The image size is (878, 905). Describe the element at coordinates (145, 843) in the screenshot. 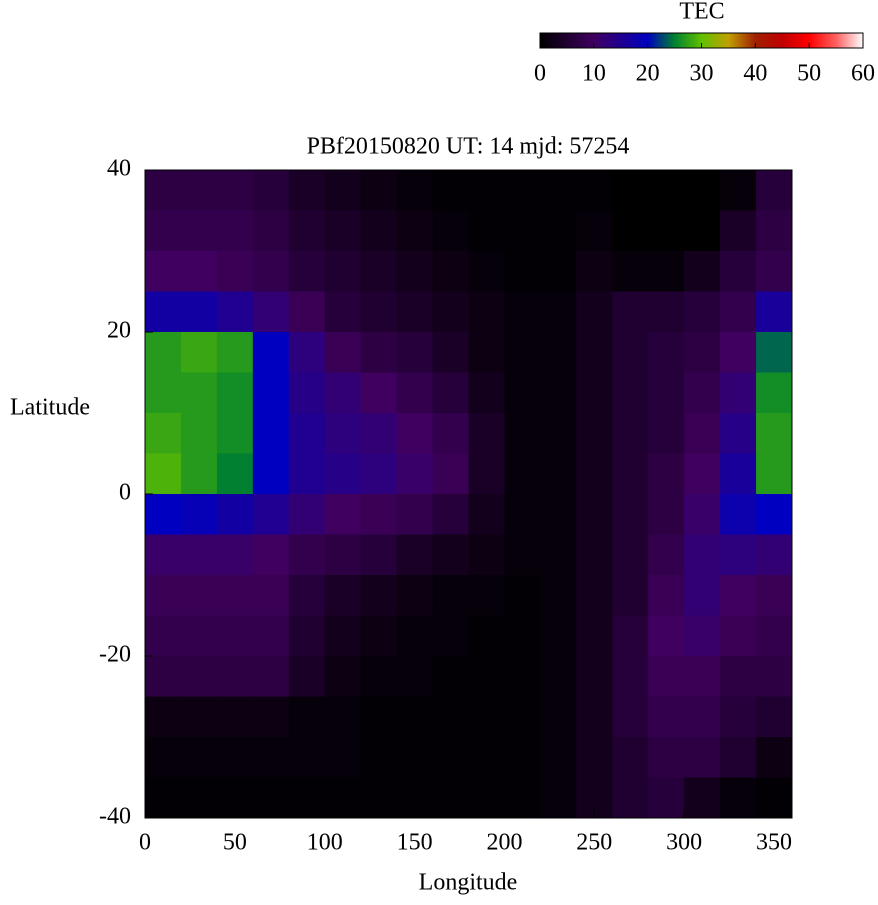

I see `x-tick-label: 0` at that location.